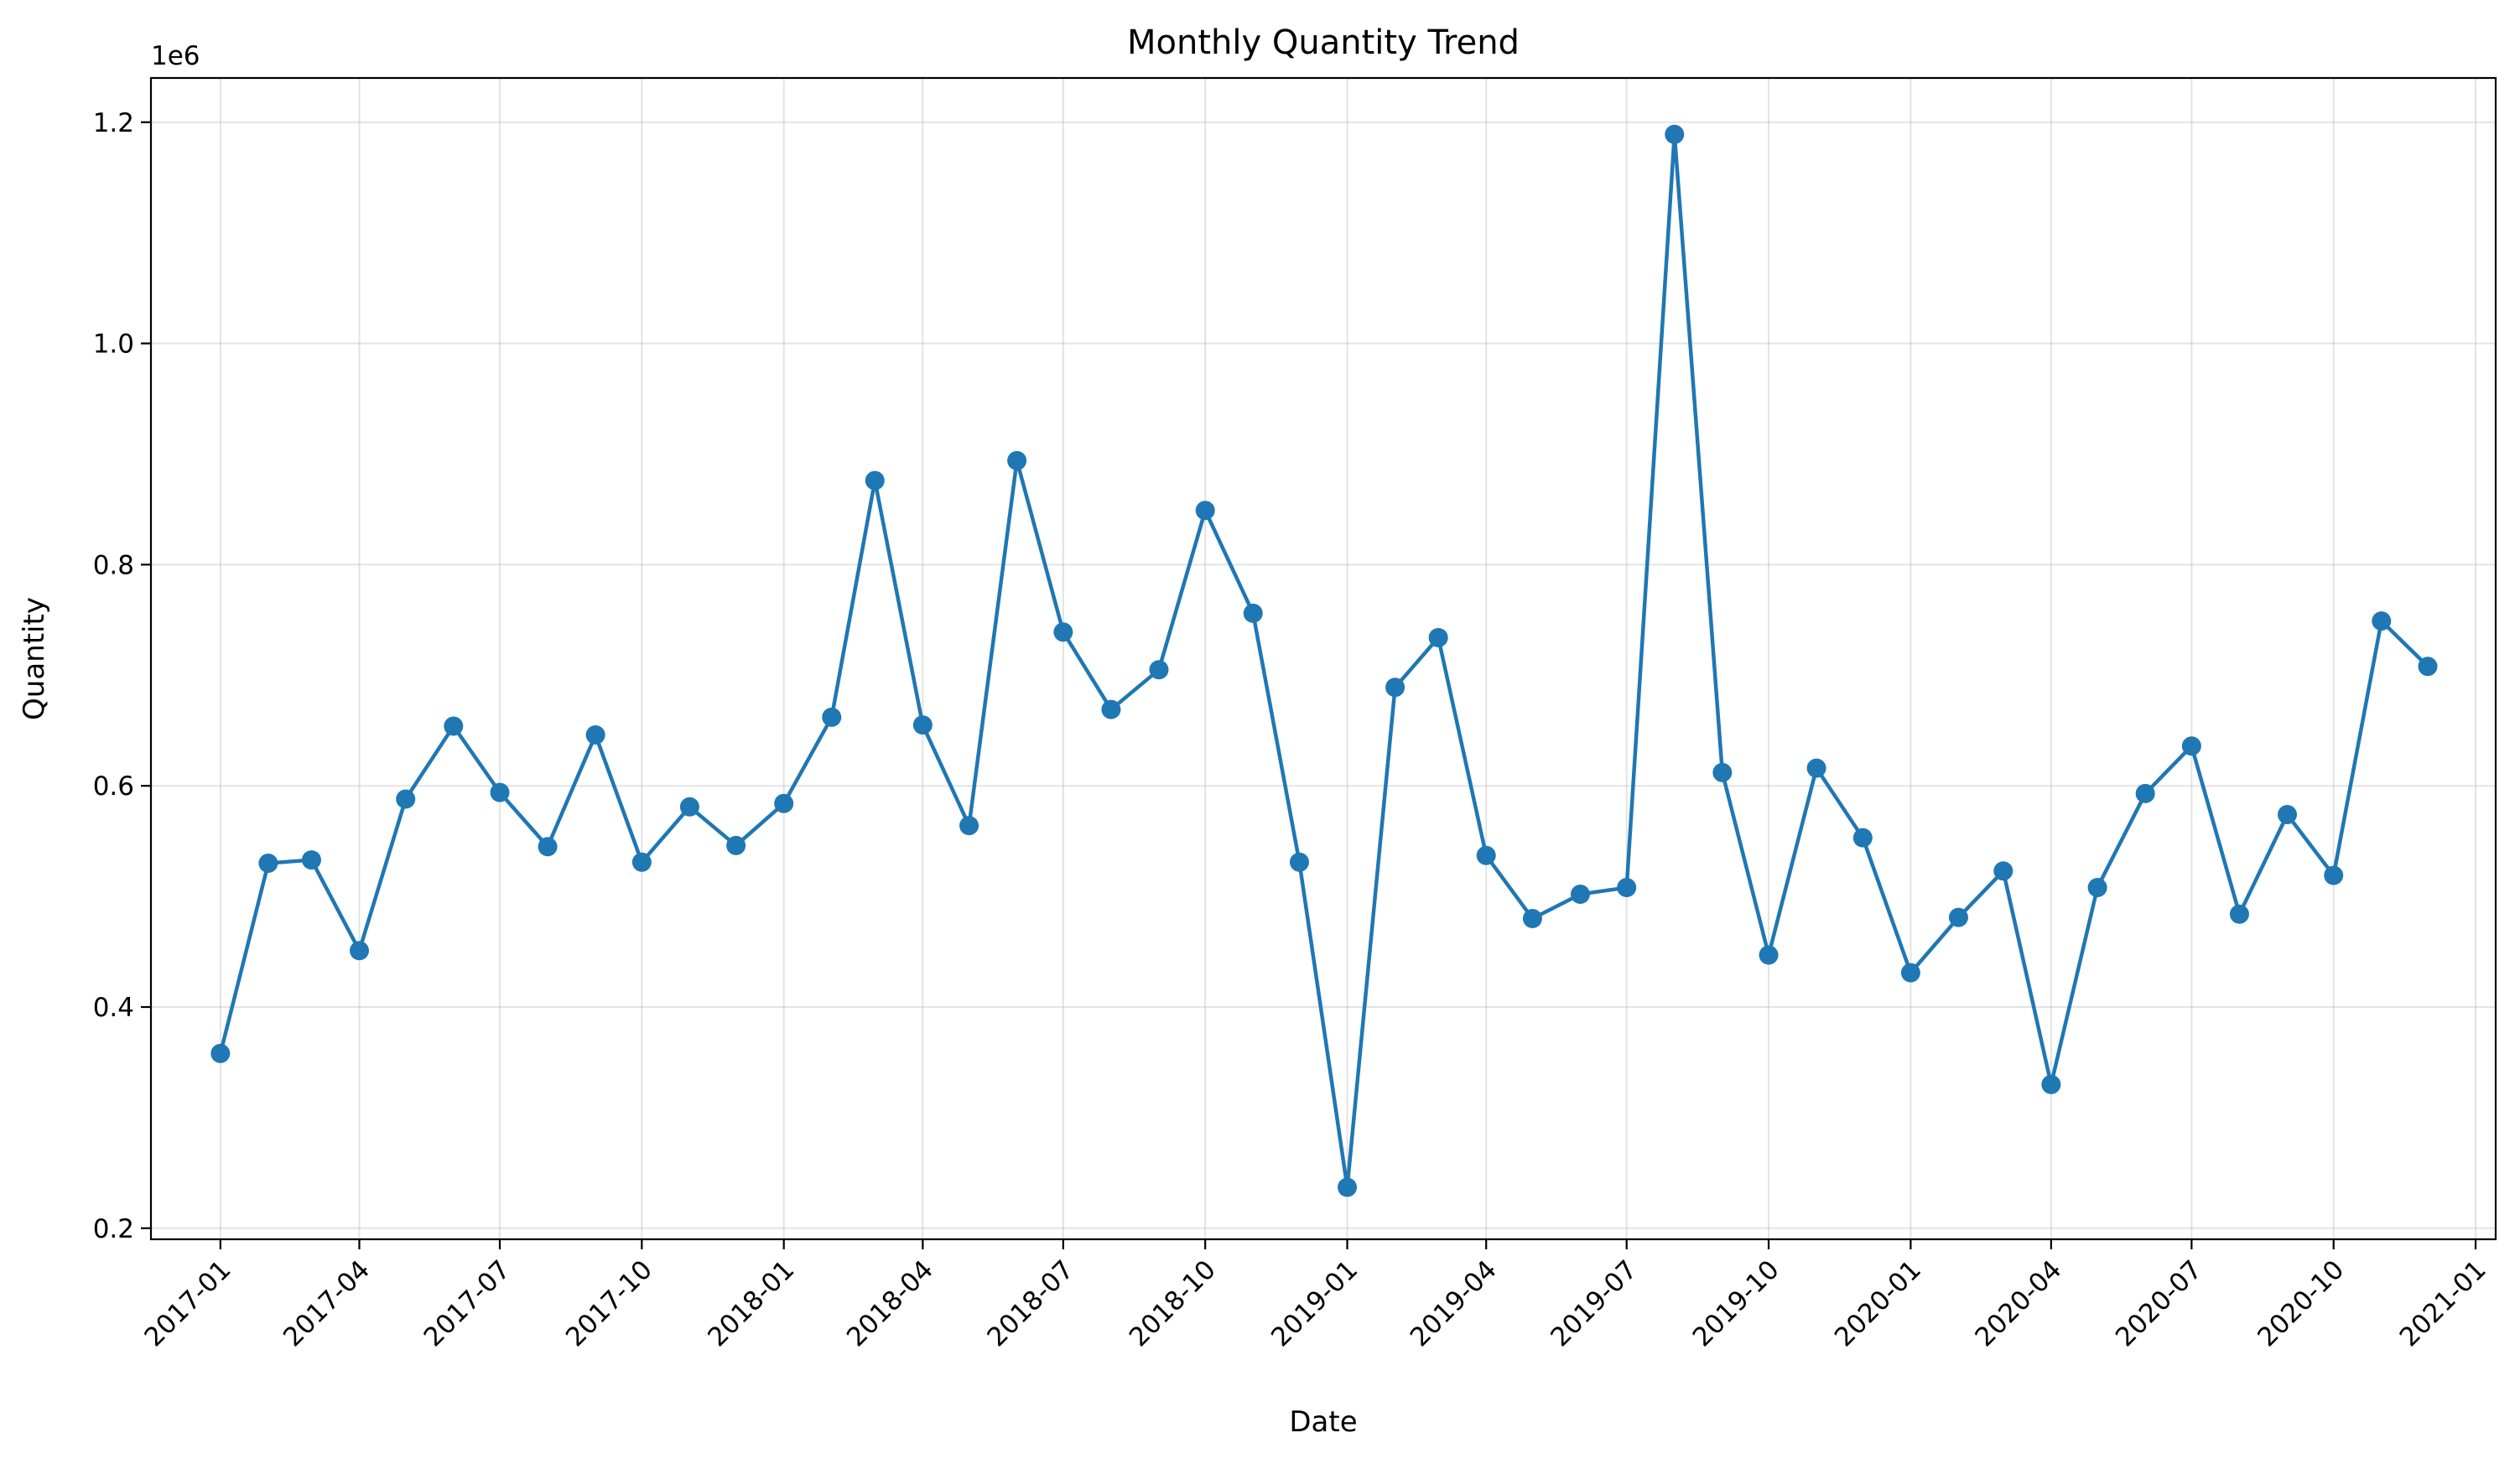 This screenshot has height=1464, width=2520. Describe the element at coordinates (1030, 1303) in the screenshot. I see `x-tick-label: 2018-07` at that location.